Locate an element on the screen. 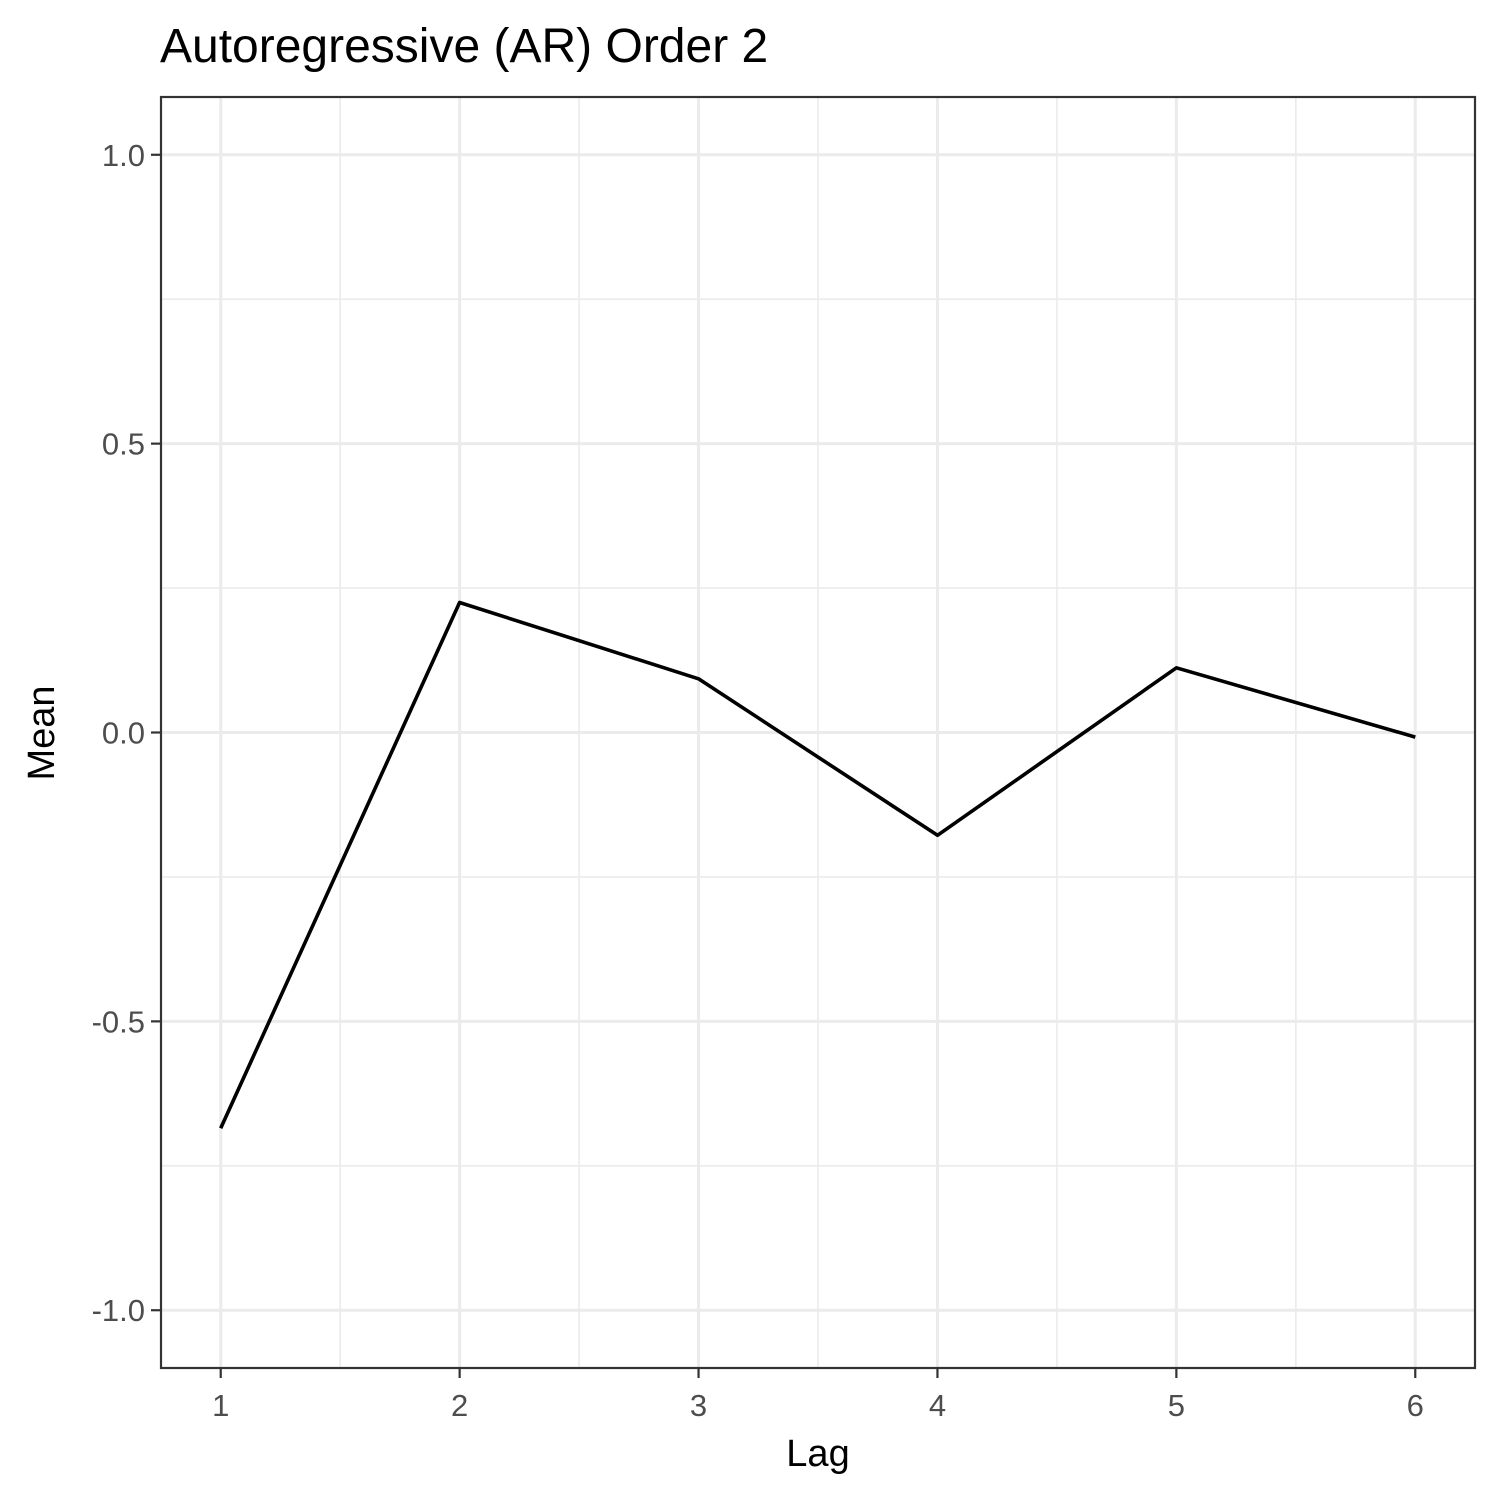 The height and width of the screenshot is (1500, 1500). y-tick-label: 0.5 is located at coordinates (123, 444).